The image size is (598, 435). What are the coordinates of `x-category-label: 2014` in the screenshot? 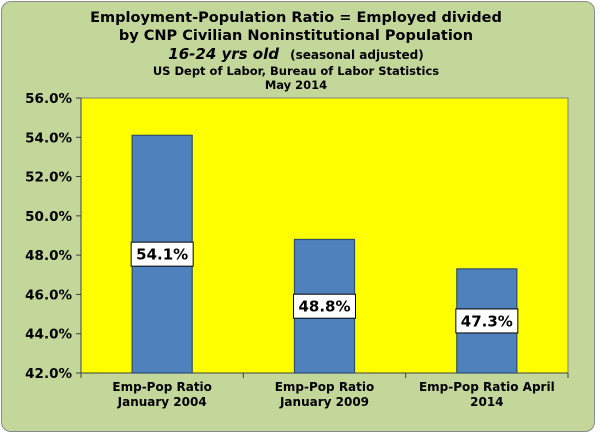 It's located at (486, 402).